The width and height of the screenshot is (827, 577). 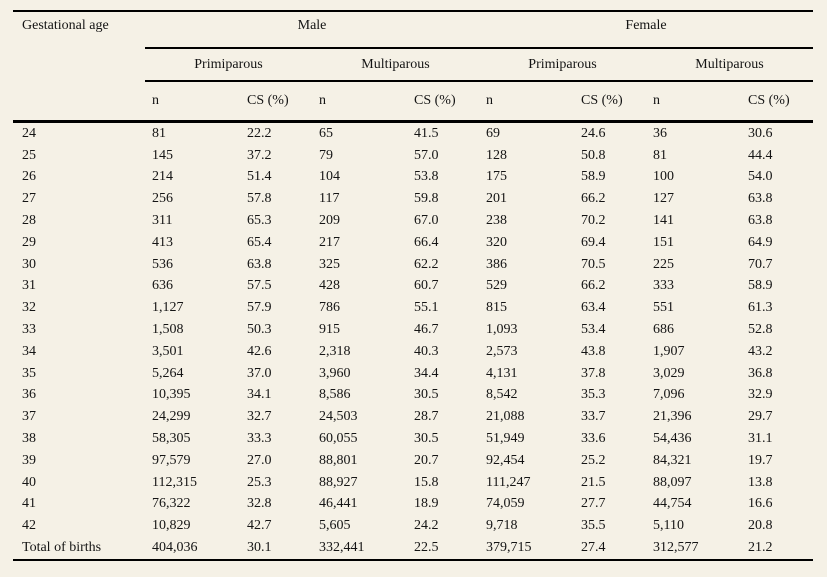 What do you see at coordinates (426, 548) in the screenshot?
I see `cell-cs-pct: 22.5` at bounding box center [426, 548].